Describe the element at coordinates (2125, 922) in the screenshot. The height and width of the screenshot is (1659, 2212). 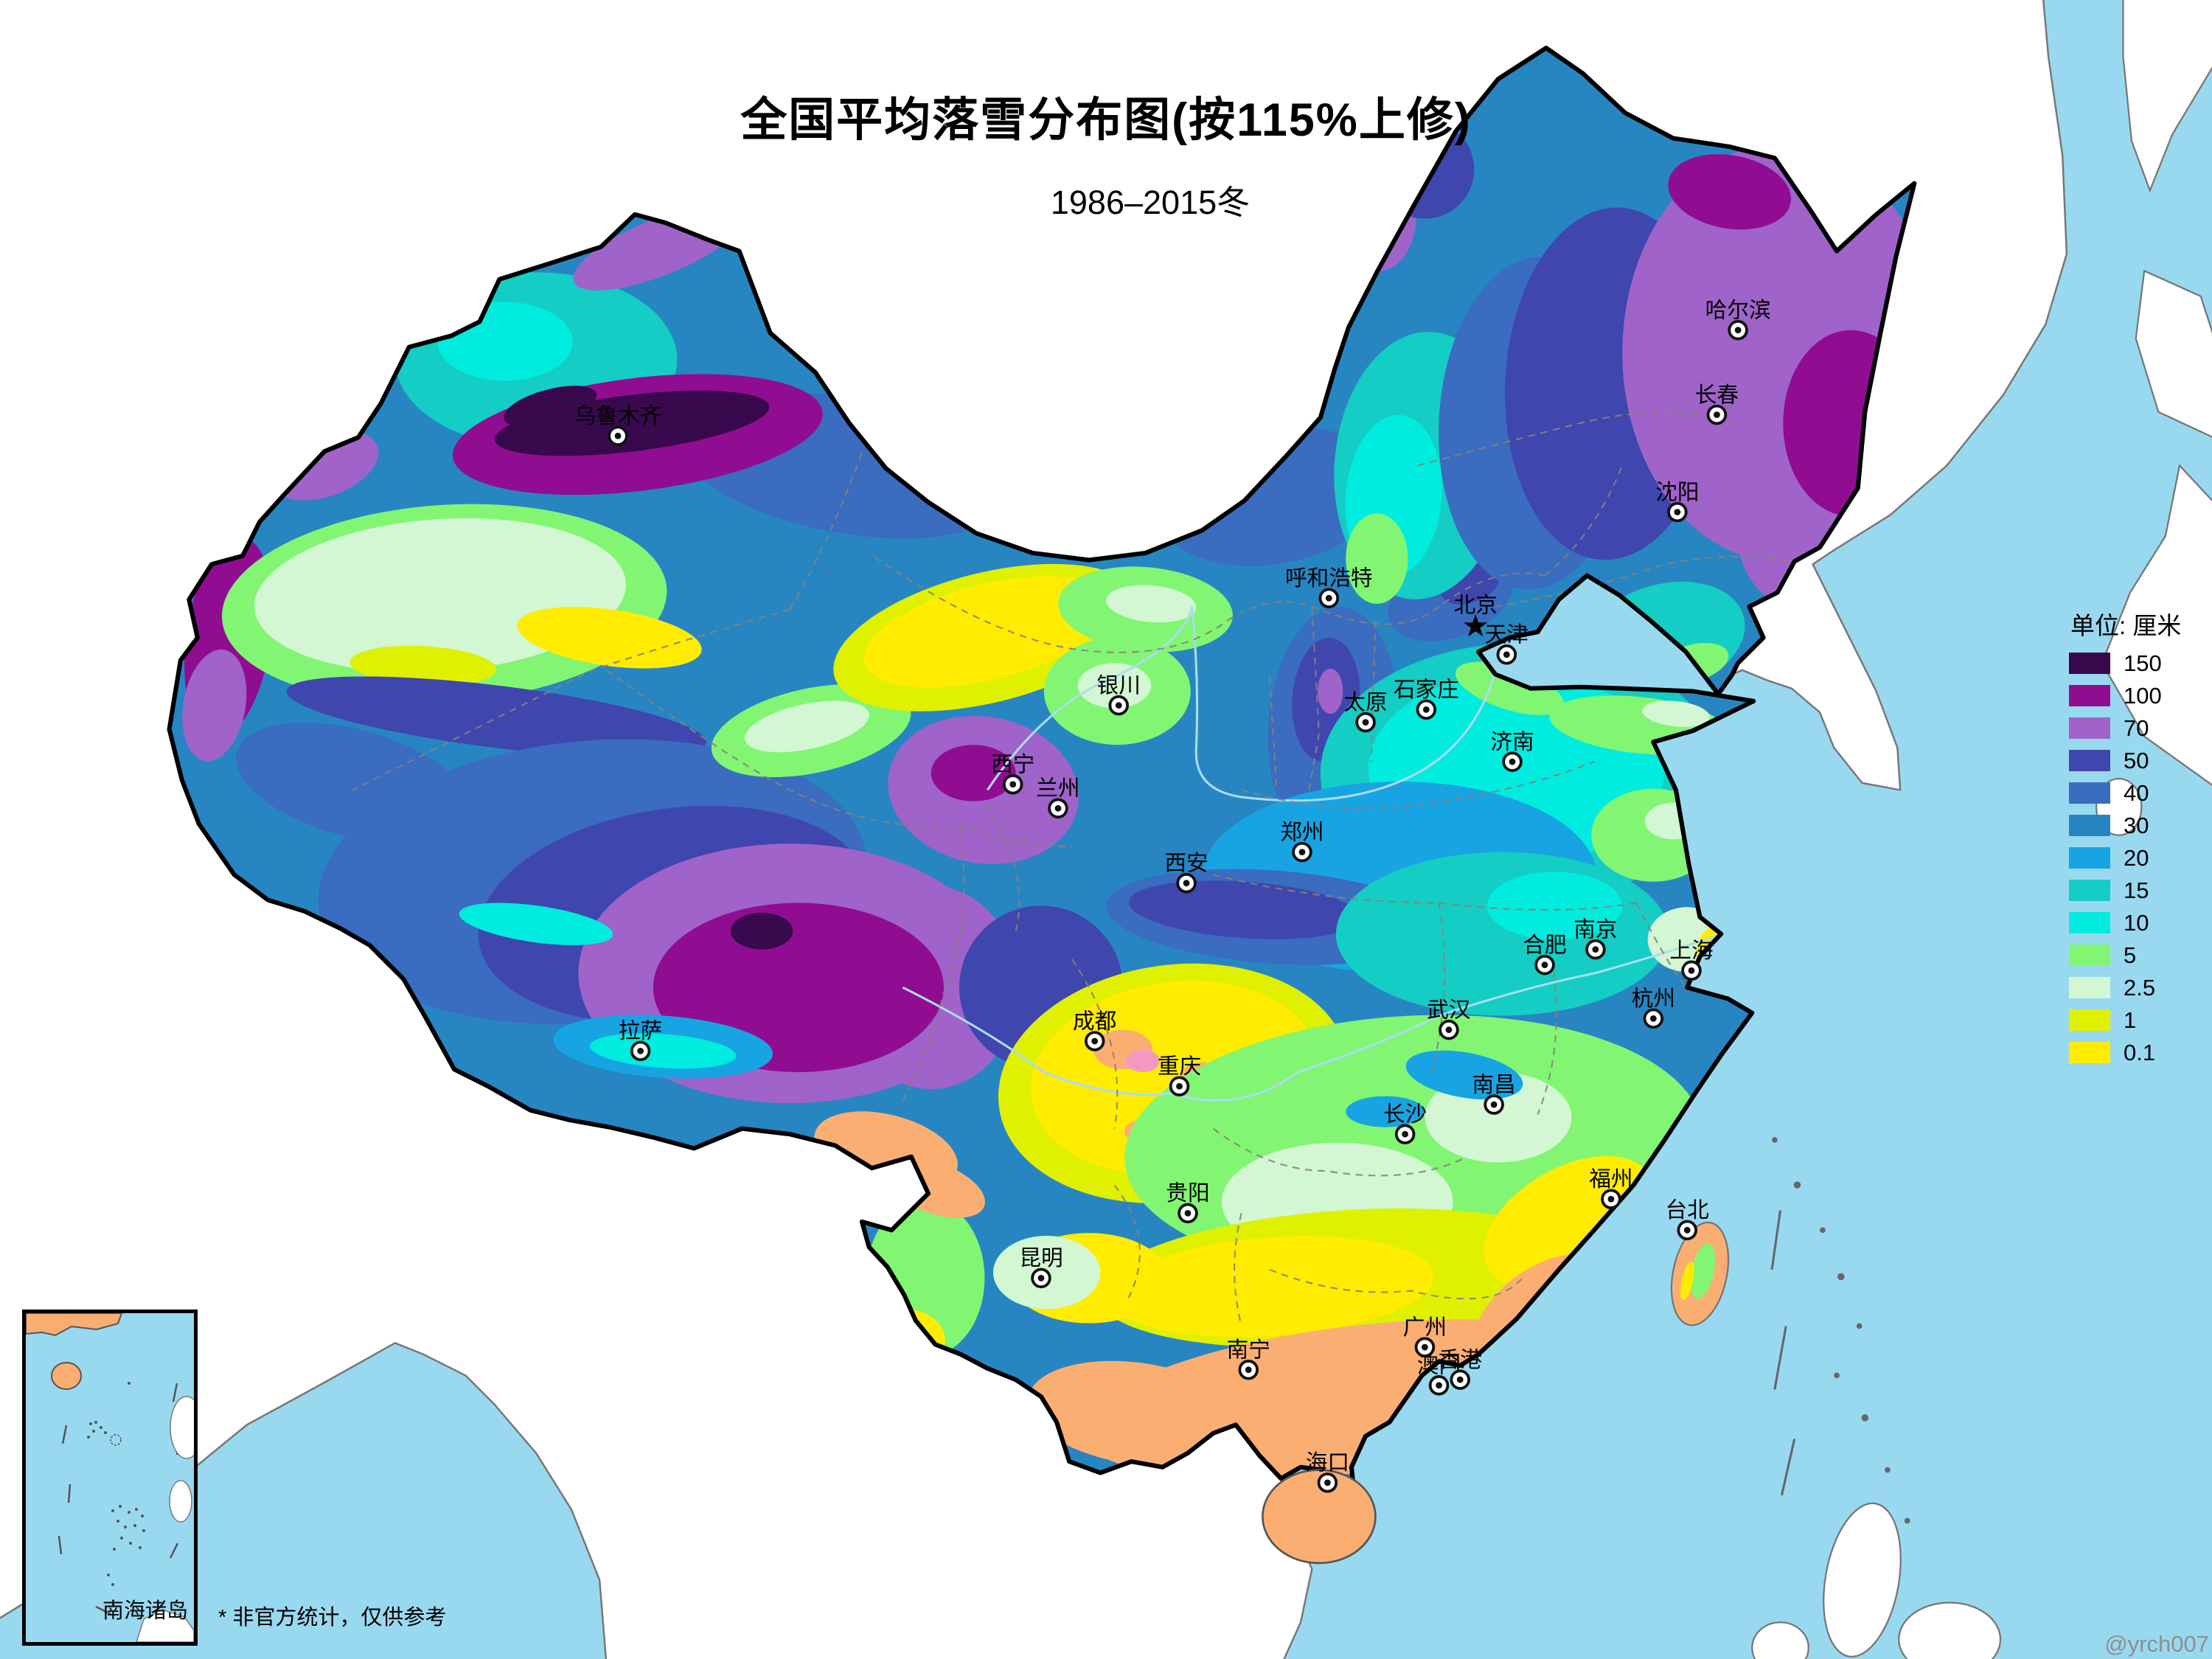
I see `legend-row-10: 10` at that location.